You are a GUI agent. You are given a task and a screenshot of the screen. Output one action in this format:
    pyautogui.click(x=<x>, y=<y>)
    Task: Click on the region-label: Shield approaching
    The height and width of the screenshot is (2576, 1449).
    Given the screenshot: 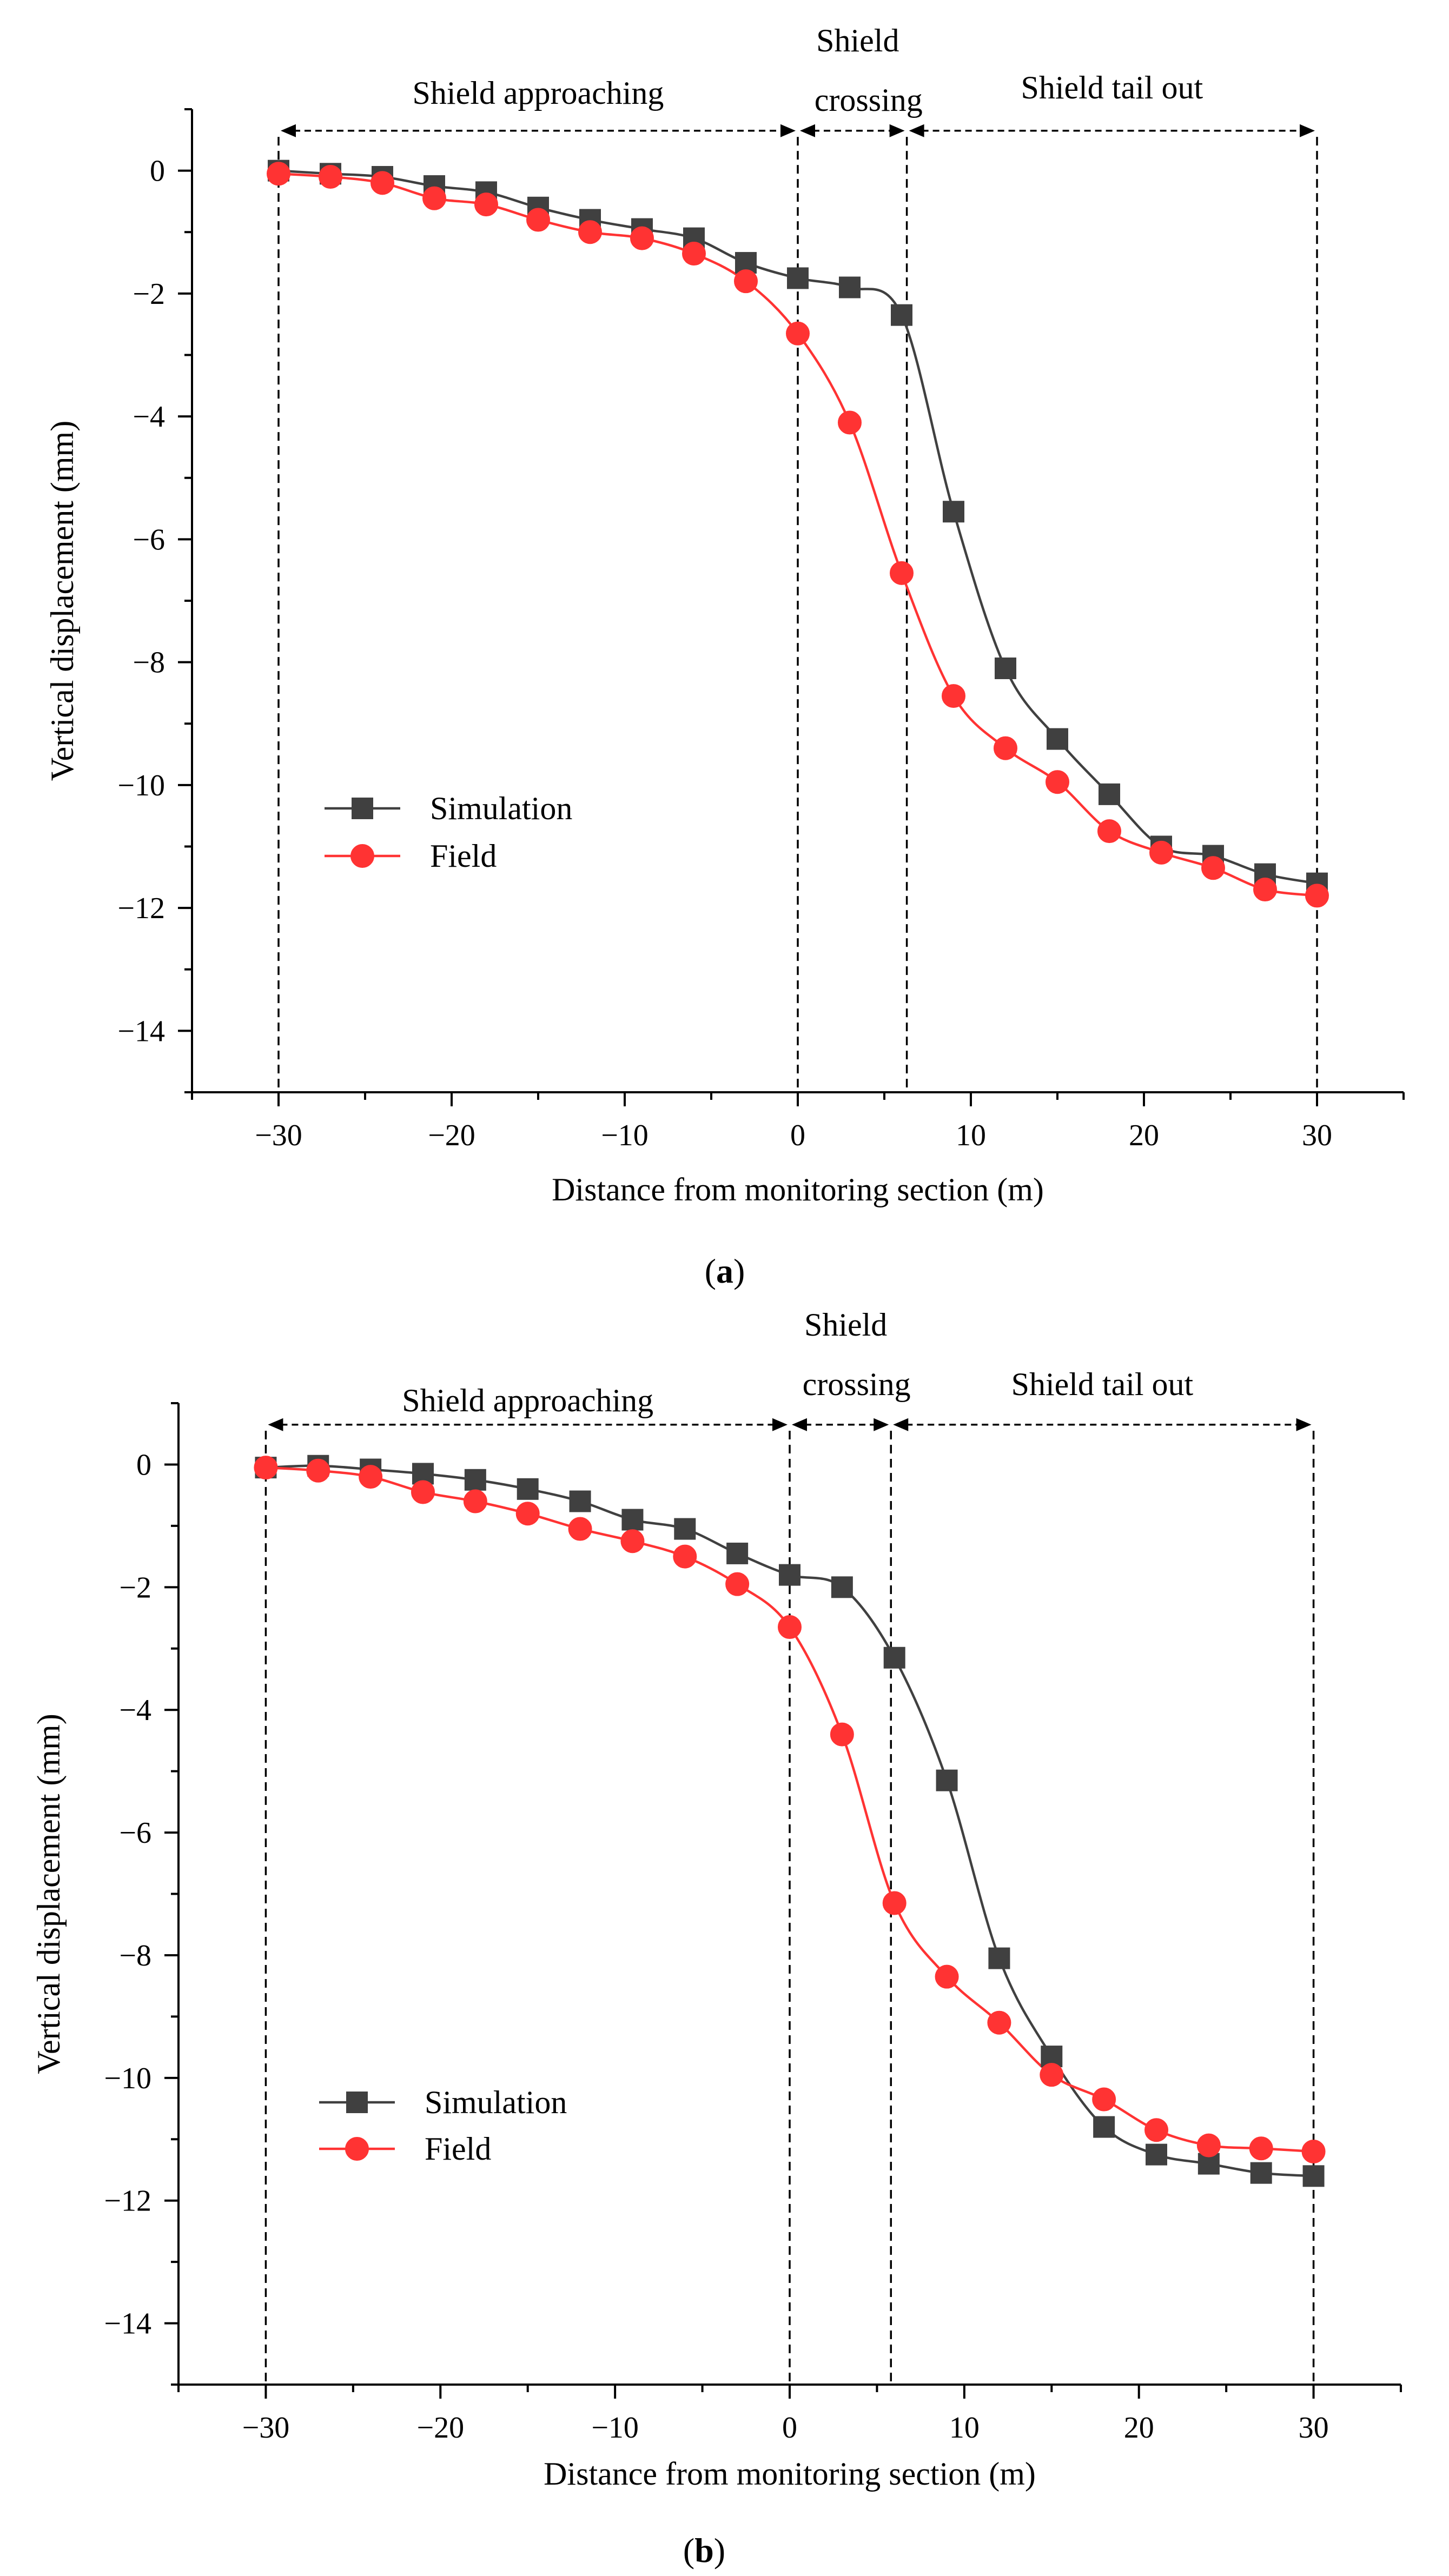 What is the action you would take?
    pyautogui.click(x=527, y=1400)
    